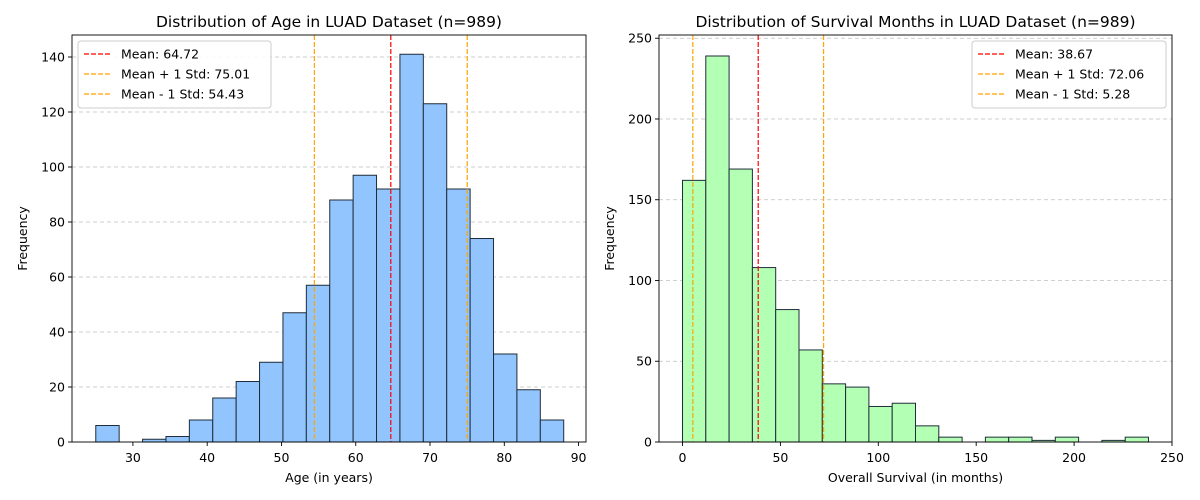 The image size is (1200, 500). What do you see at coordinates (207, 457) in the screenshot?
I see `x-tick-label: 40` at bounding box center [207, 457].